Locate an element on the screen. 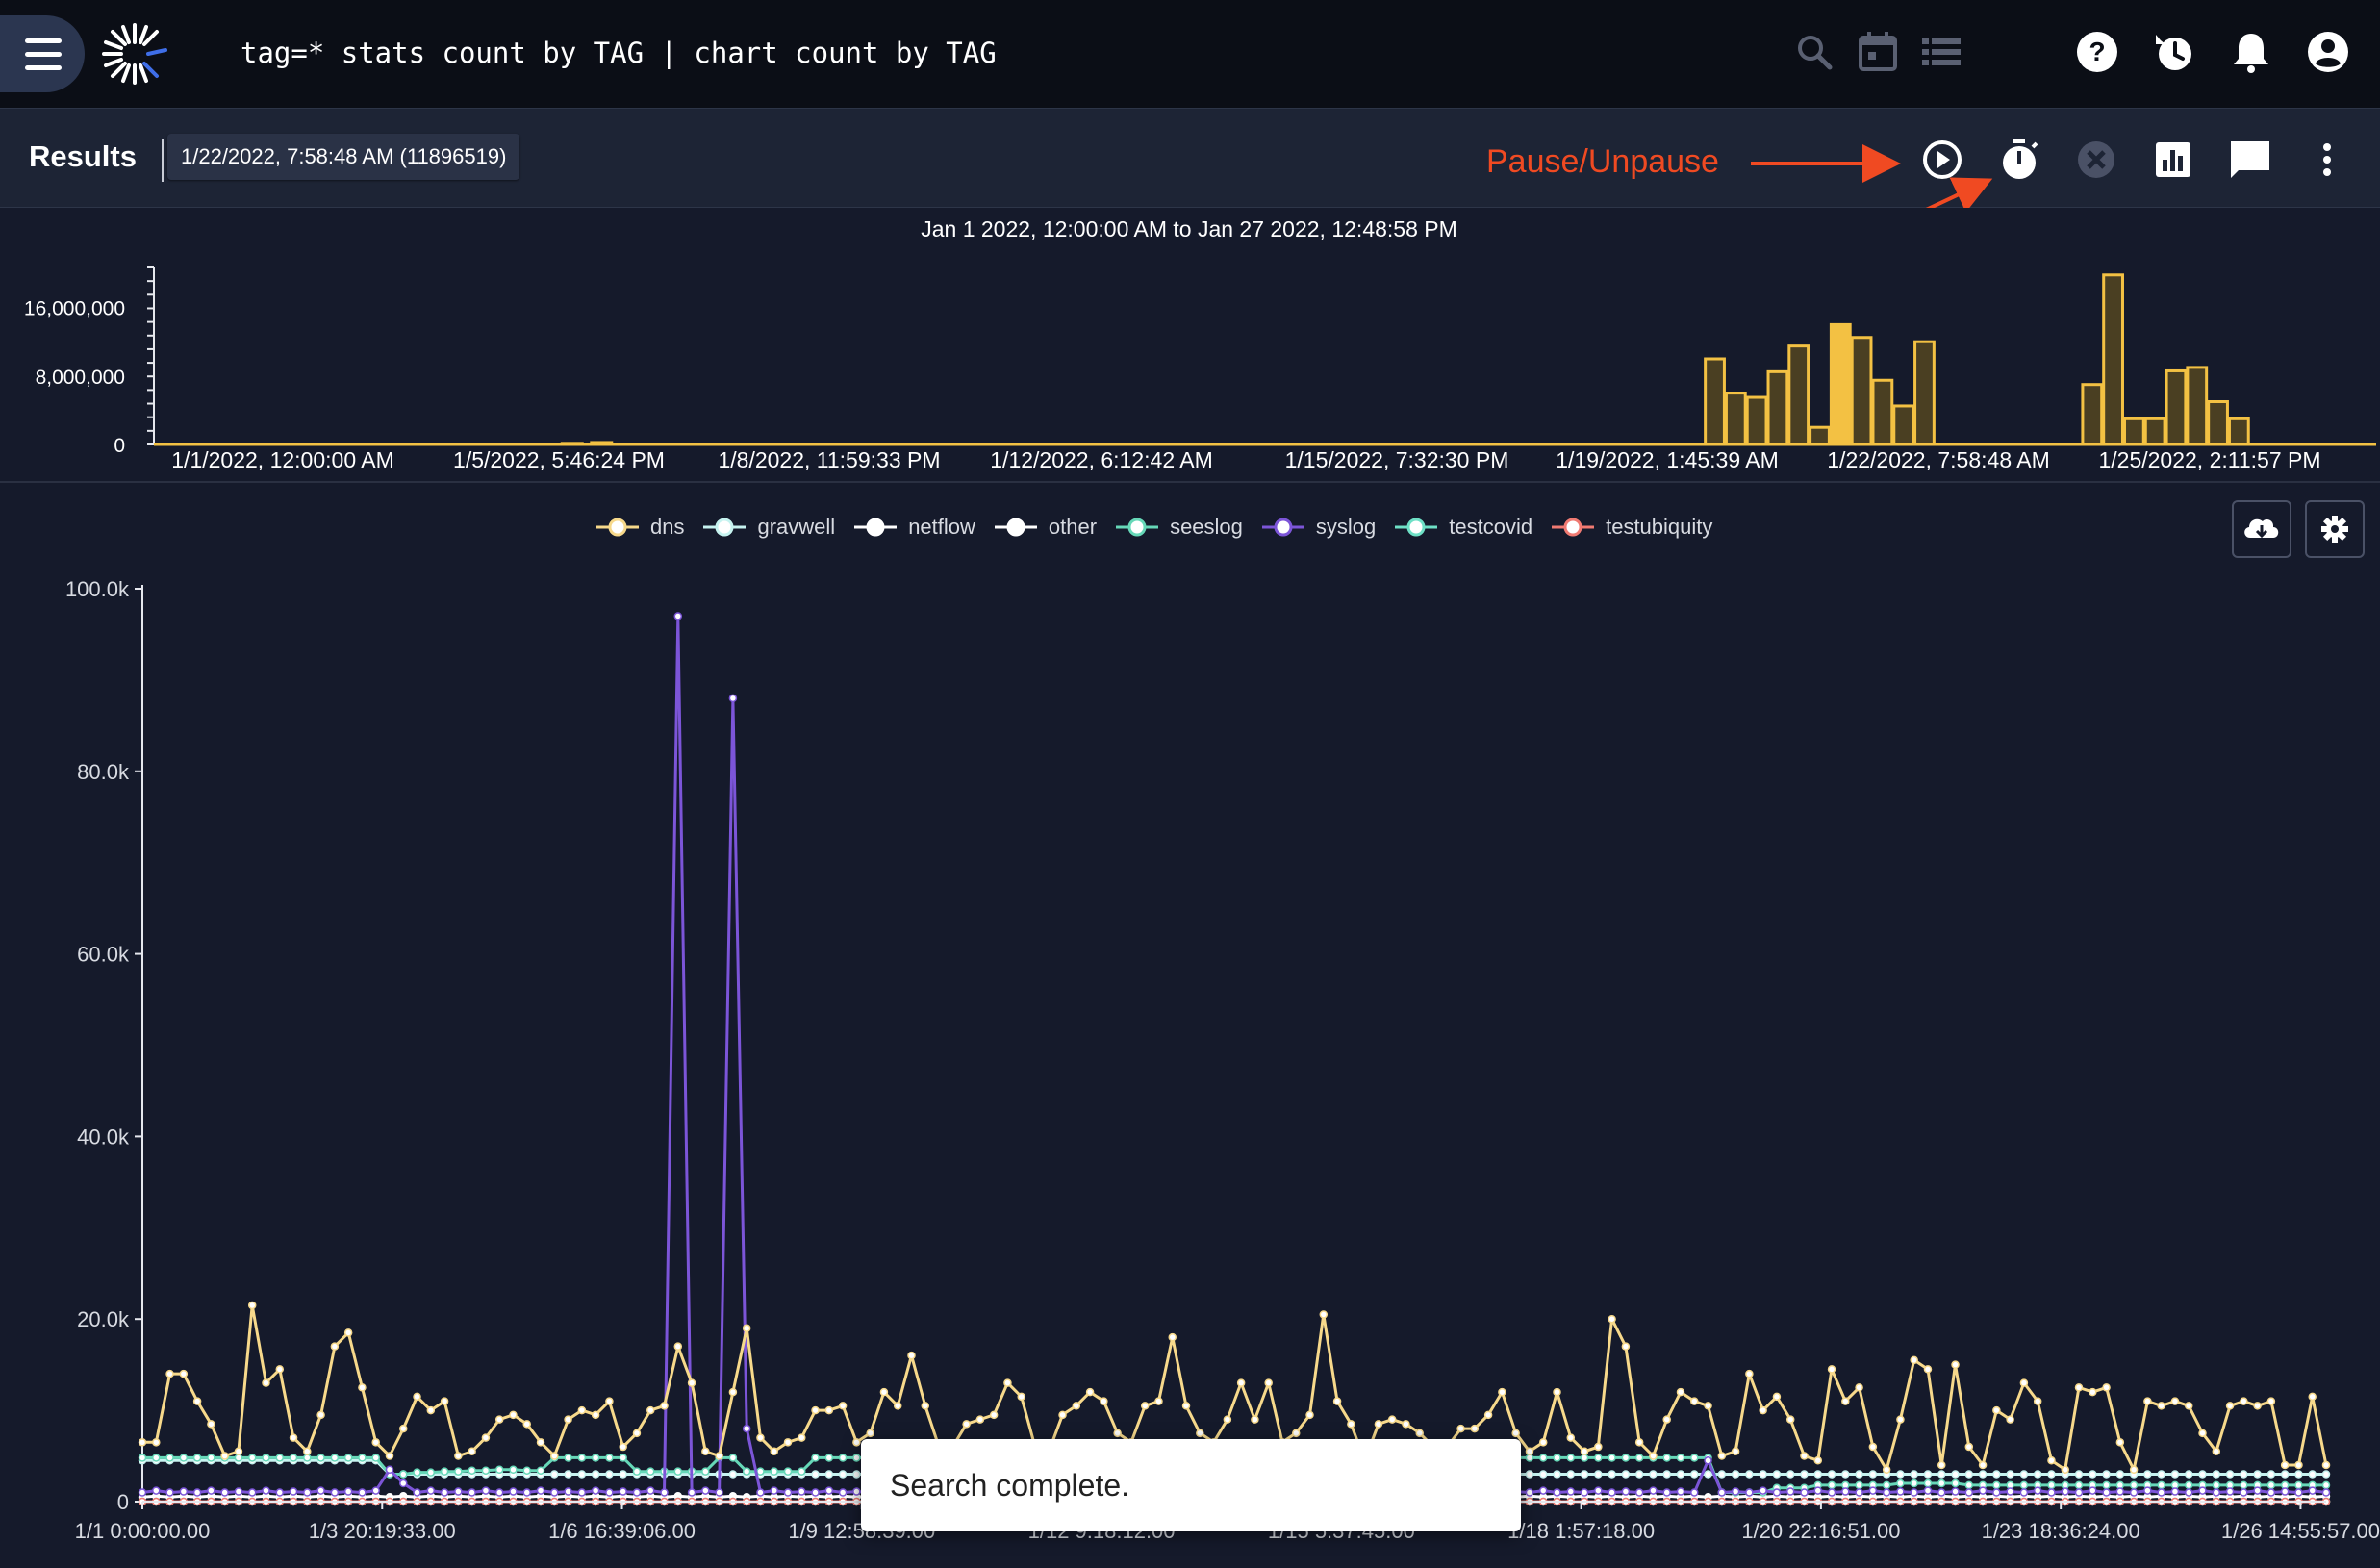  play-icon is located at coordinates (1942, 160).